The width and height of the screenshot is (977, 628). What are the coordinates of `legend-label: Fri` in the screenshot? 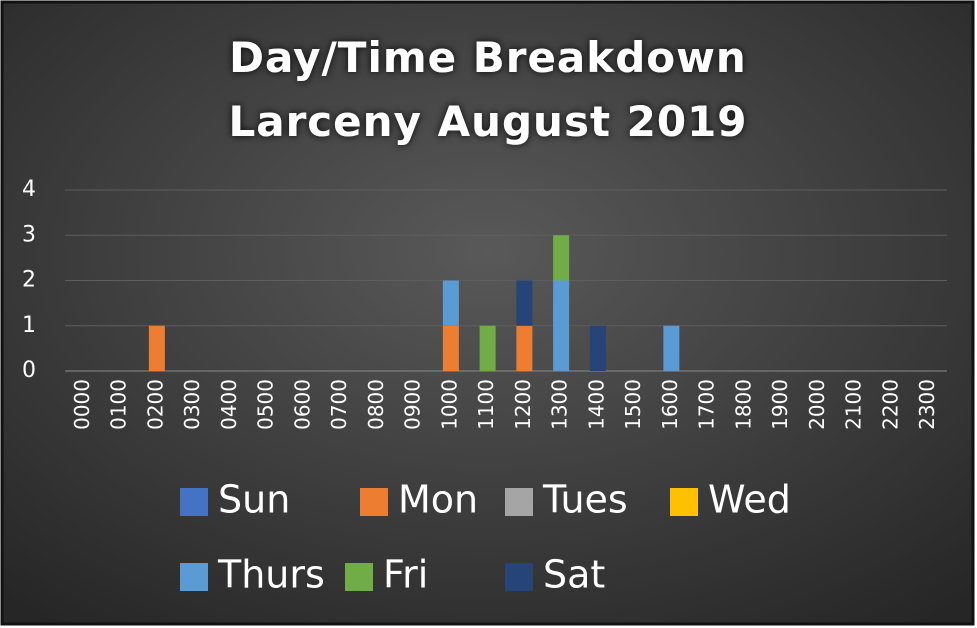 It's located at (405, 575).